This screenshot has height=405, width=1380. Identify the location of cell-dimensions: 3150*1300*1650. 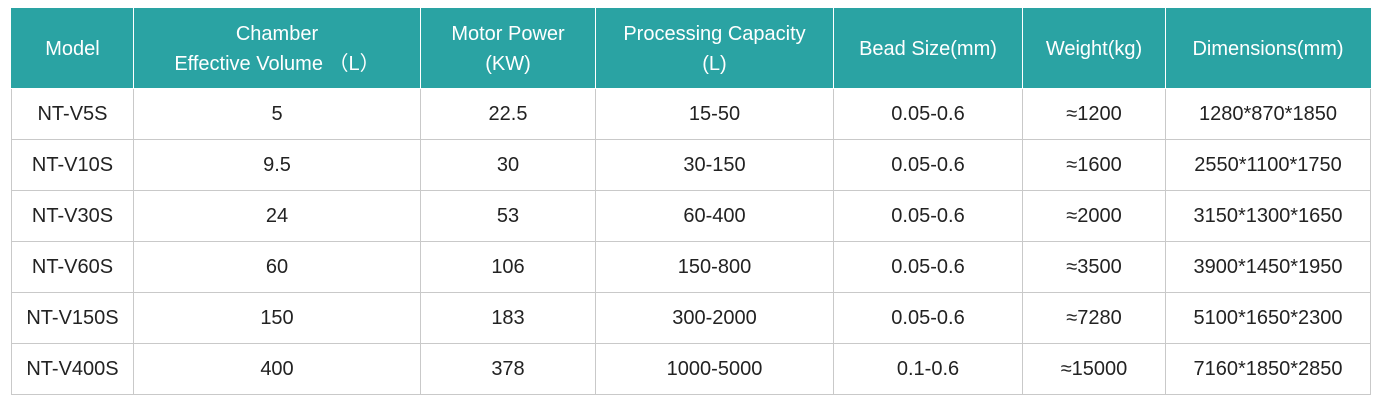
(1268, 216).